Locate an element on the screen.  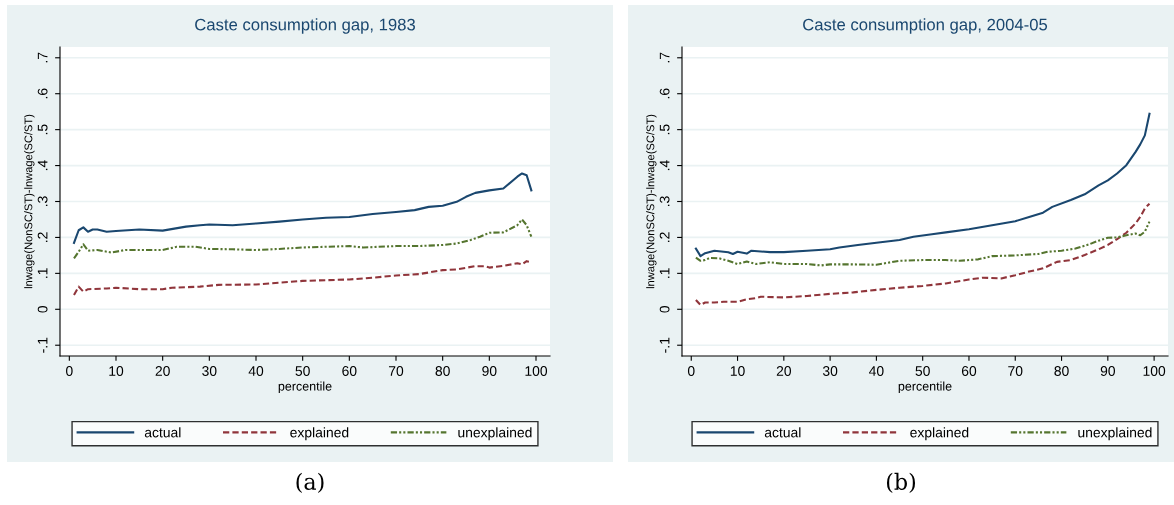
text: (a) is located at coordinates (310, 483).